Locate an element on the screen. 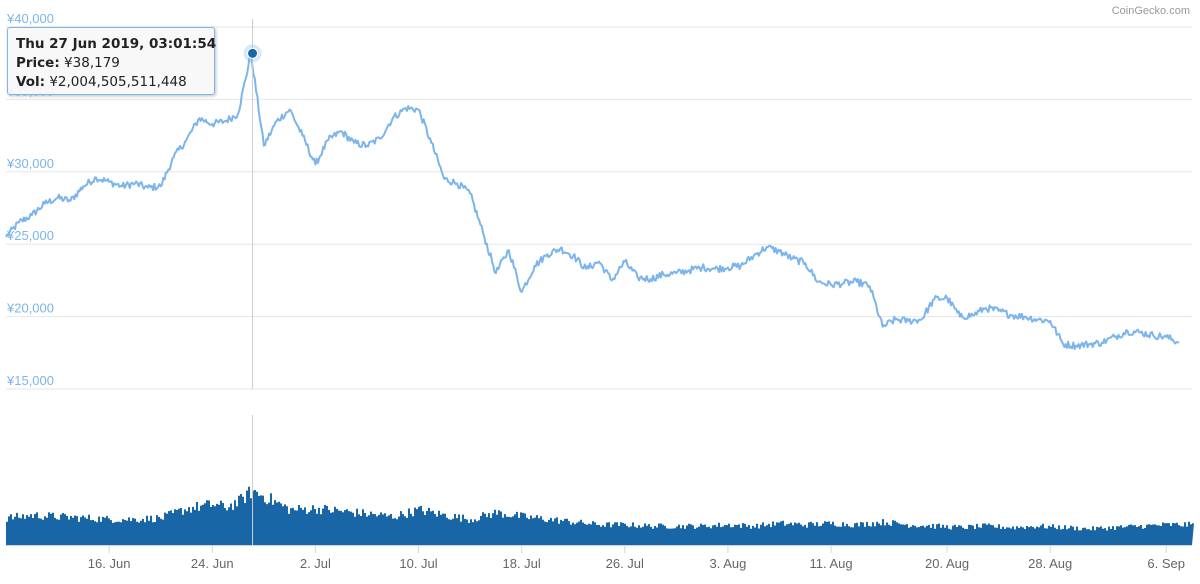 This screenshot has height=584, width=1200. x-tick-label: 18. Jul is located at coordinates (521, 563).